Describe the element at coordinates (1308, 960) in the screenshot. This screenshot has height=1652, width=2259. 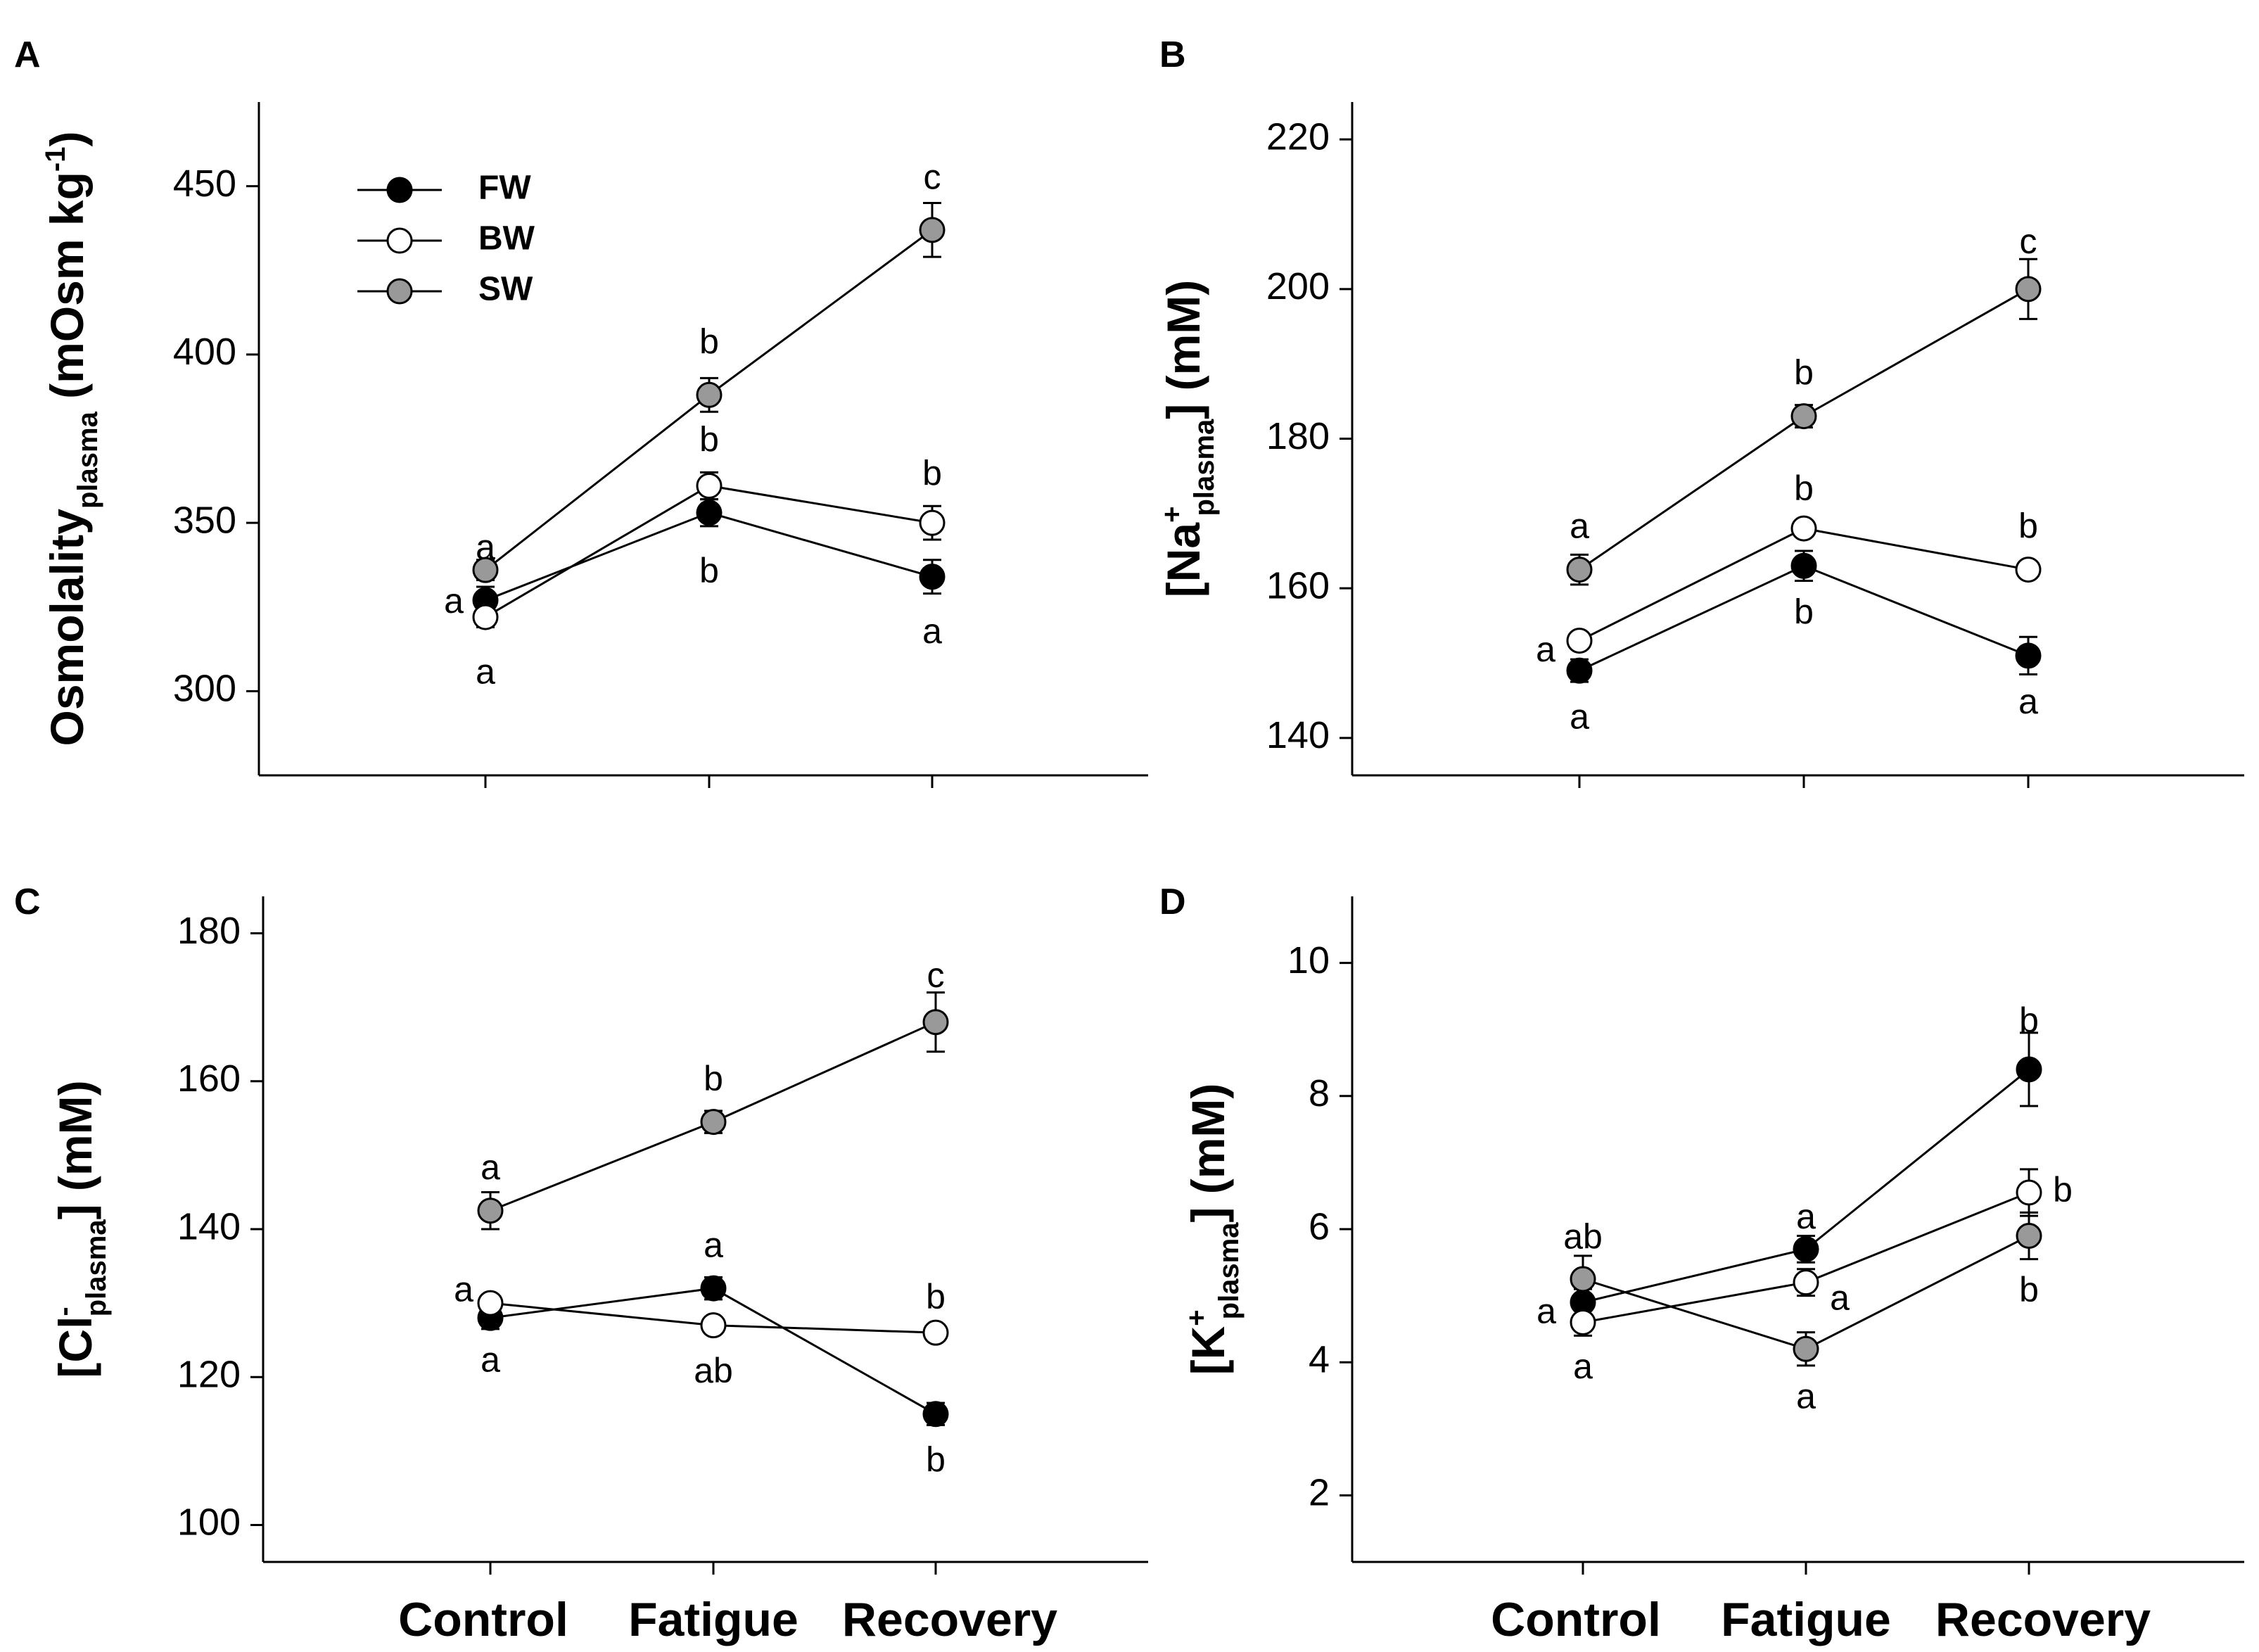
I see `y-tick-label: 10` at that location.